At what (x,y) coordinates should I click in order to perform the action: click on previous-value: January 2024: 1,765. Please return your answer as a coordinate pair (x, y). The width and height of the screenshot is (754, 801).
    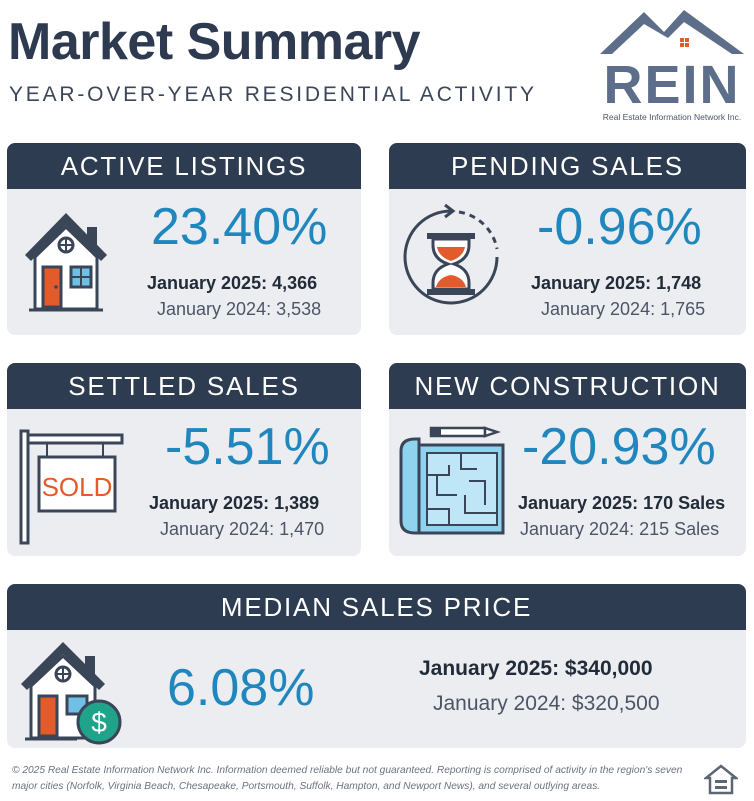
    Looking at the image, I should click on (623, 309).